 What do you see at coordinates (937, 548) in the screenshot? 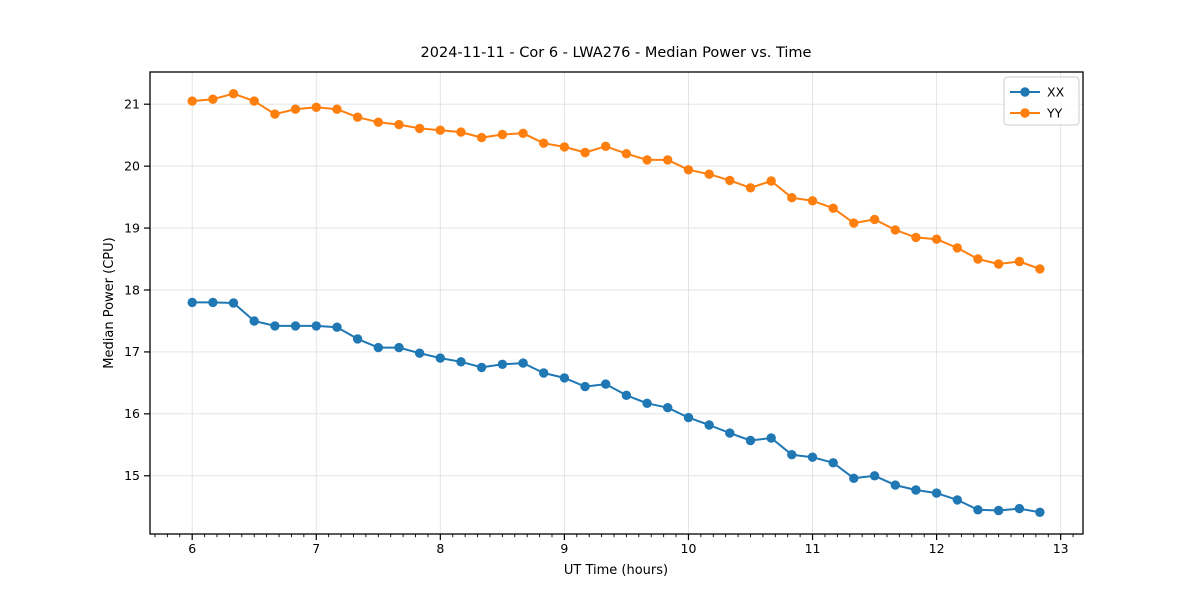
I see `x-tick-label: 12` at bounding box center [937, 548].